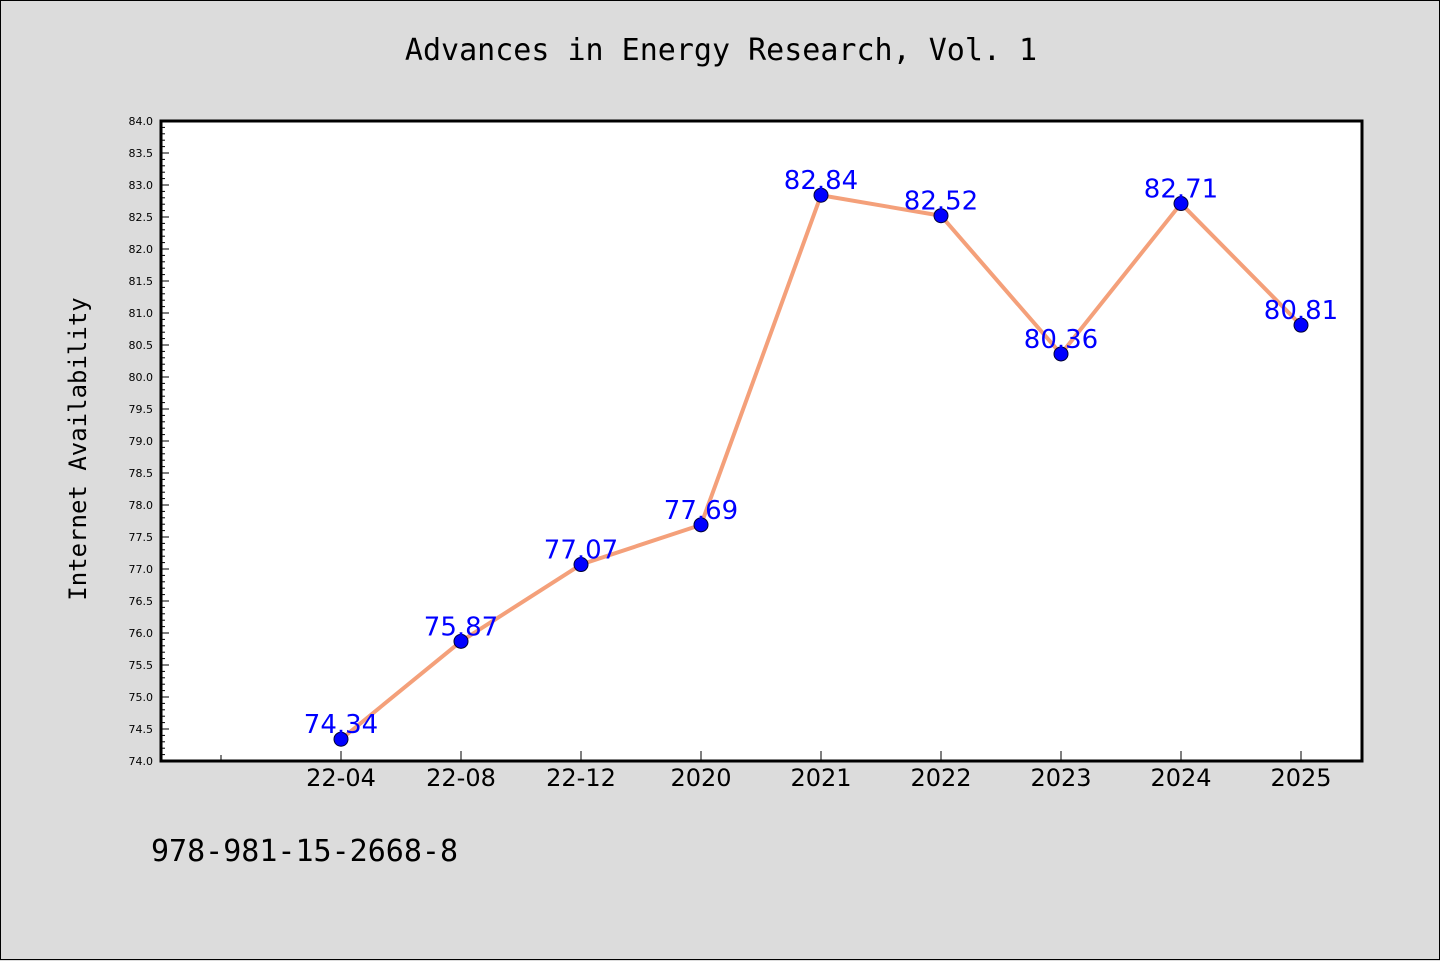  What do you see at coordinates (1300, 778) in the screenshot?
I see `x-tick-label: 2025` at bounding box center [1300, 778].